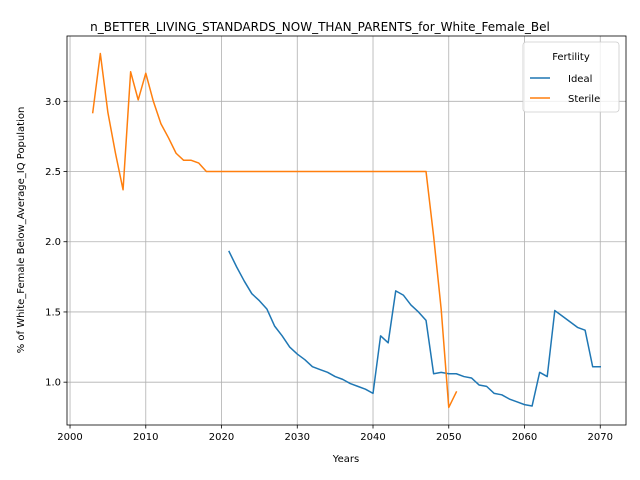 This screenshot has height=480, width=640. What do you see at coordinates (53, 102) in the screenshot?
I see `y-tick-label: 3.0` at bounding box center [53, 102].